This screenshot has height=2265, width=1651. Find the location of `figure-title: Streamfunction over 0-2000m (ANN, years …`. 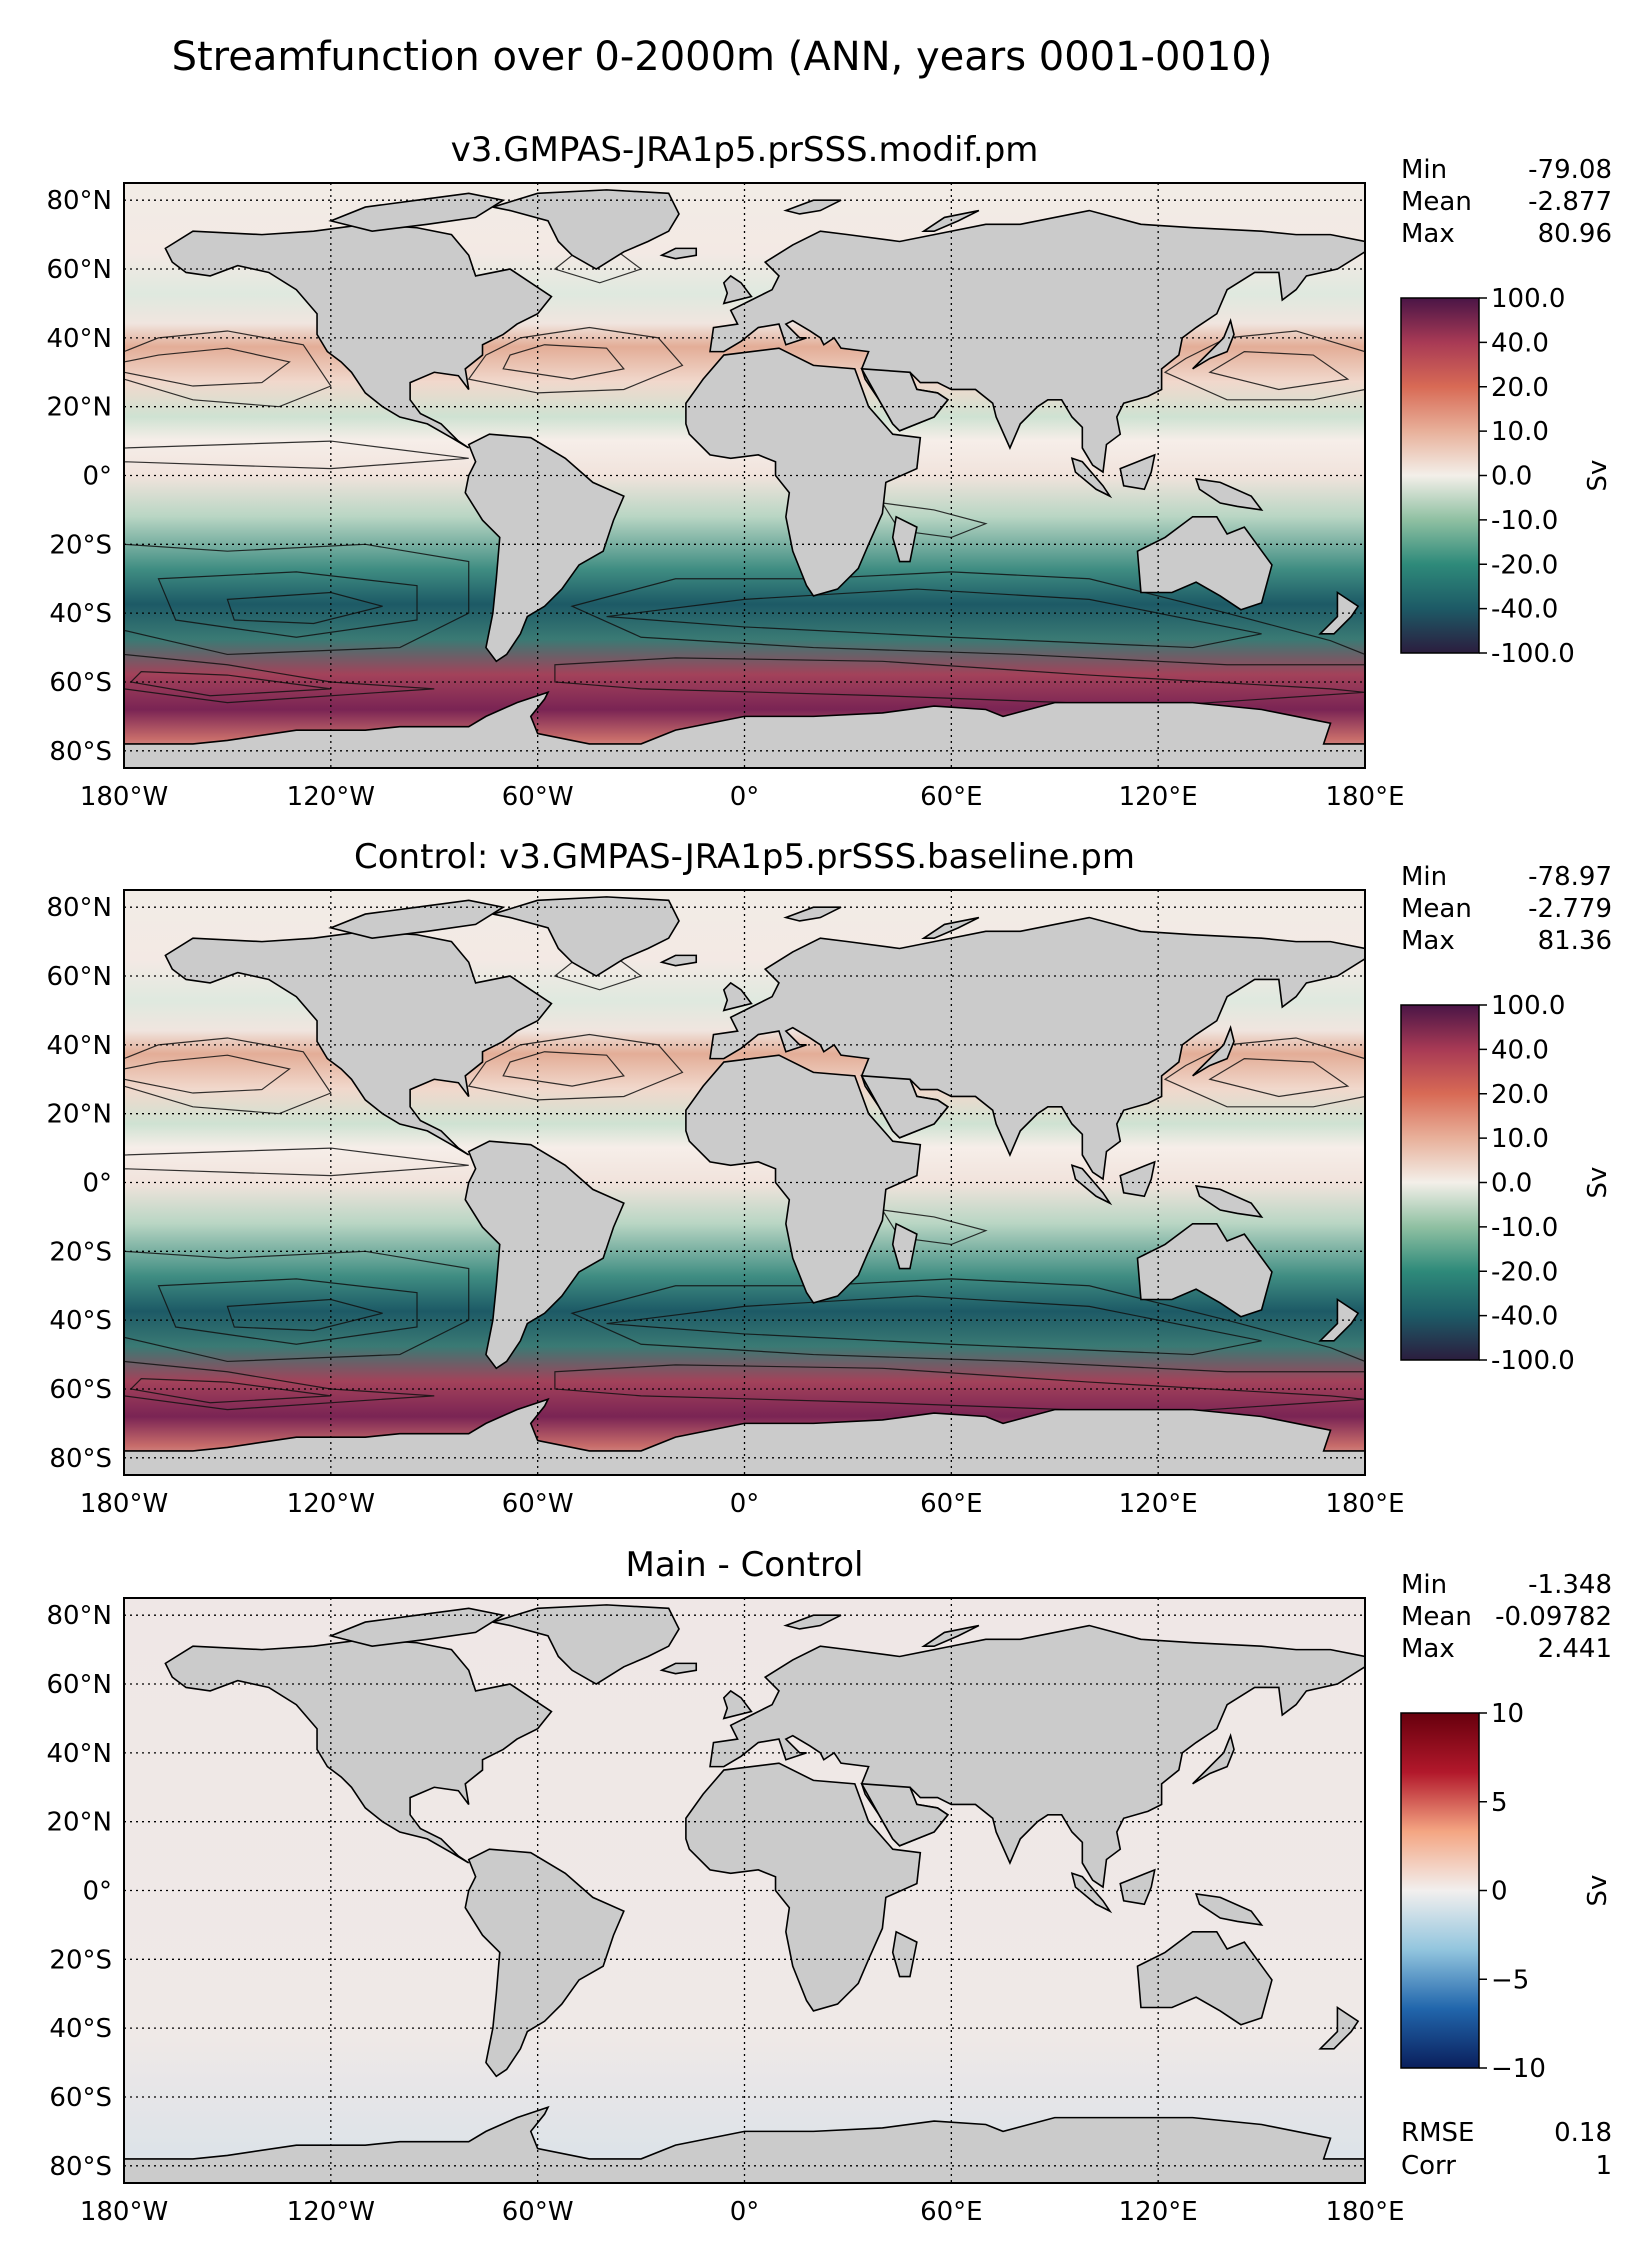

figure-title: Streamfunction over 0-2000m (ANN, years … is located at coordinates (722, 57).